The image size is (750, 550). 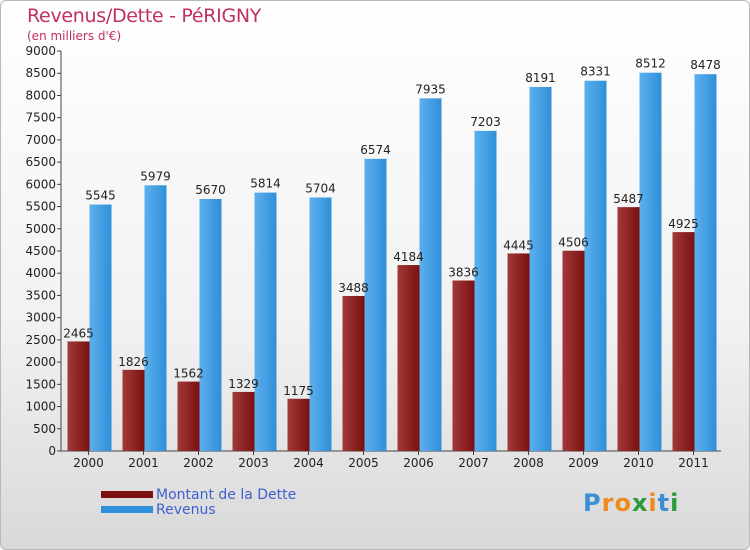 I want to click on x-tick-label: 2006, so click(x=418, y=463).